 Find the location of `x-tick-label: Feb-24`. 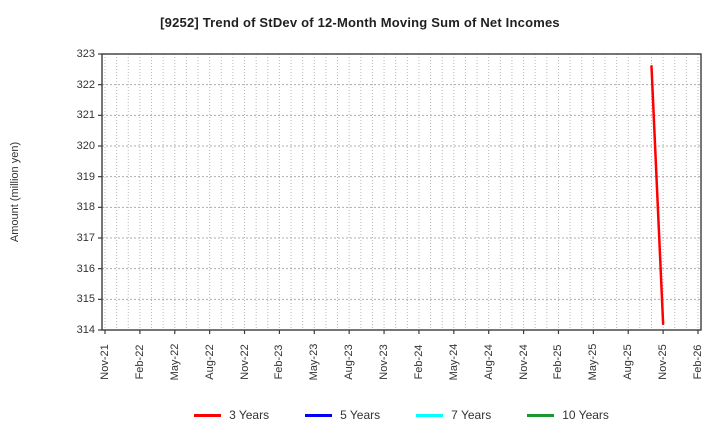

x-tick-label: Feb-24 is located at coordinates (418, 362).